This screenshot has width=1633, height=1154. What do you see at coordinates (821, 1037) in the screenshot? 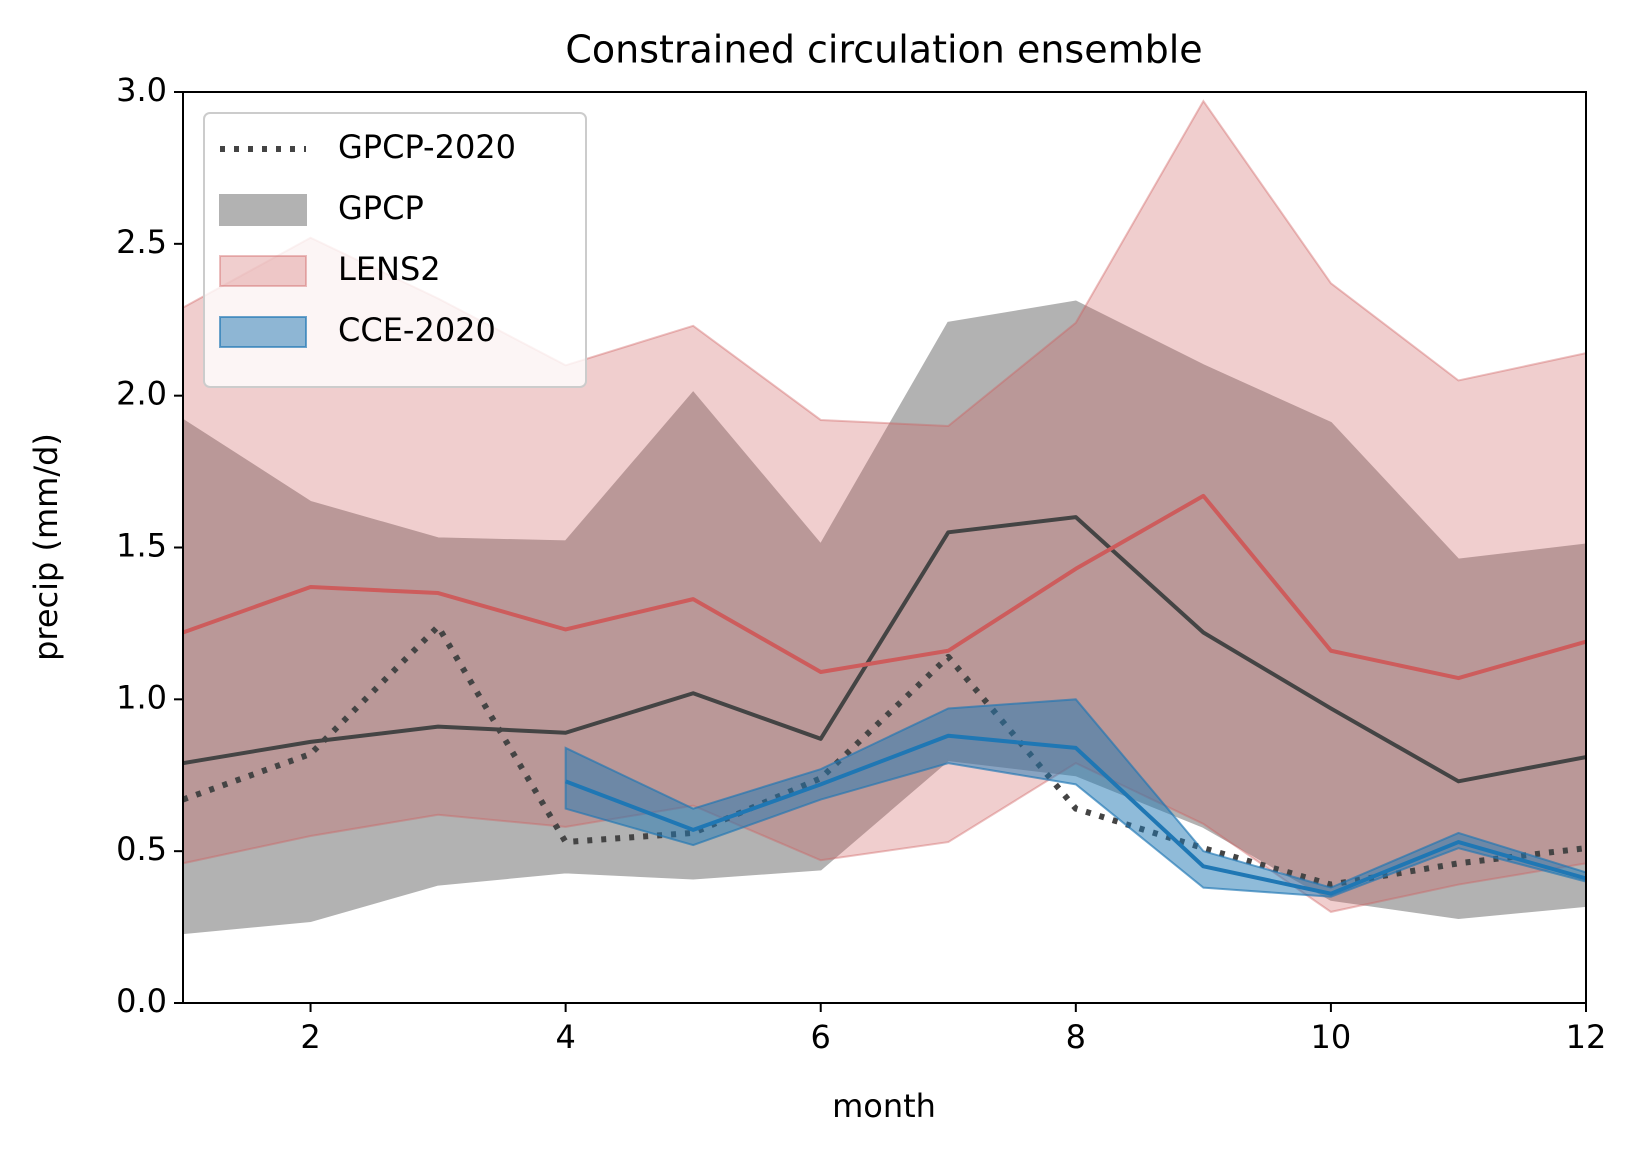
I see `x-tick-label: 6` at bounding box center [821, 1037].